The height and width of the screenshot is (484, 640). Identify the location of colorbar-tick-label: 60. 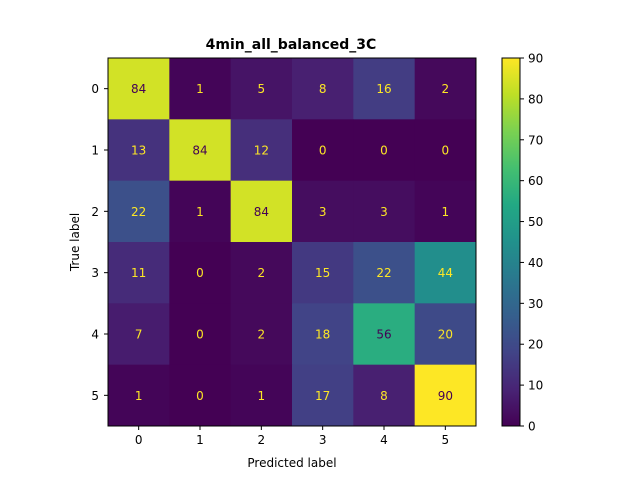
(535, 181).